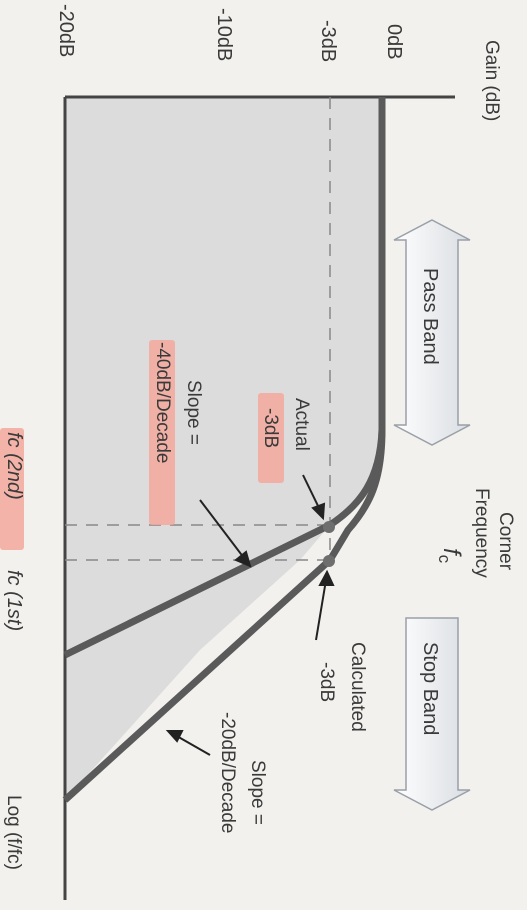 The image size is (527, 910). I want to click on corner-label-line2: Frequency, so click(481, 533).